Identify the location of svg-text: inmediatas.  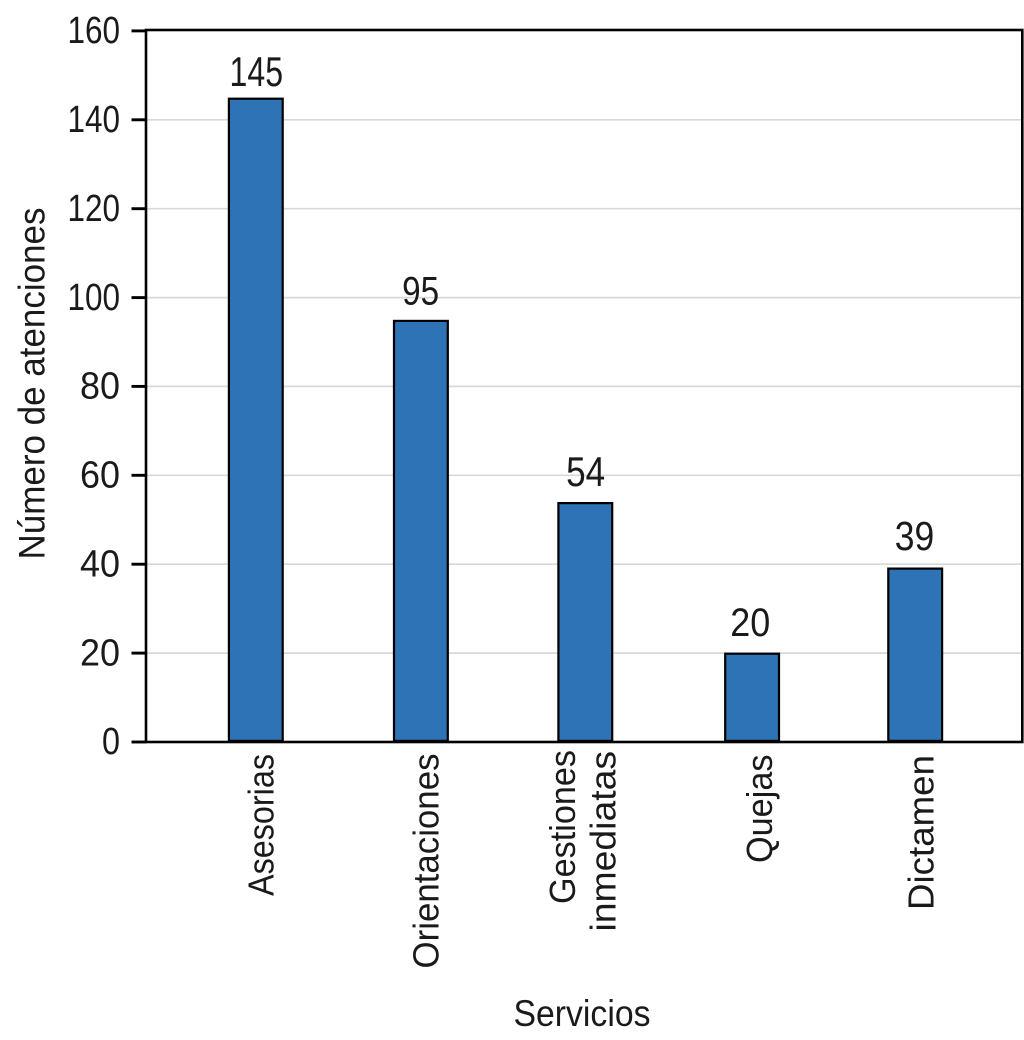
(603, 841).